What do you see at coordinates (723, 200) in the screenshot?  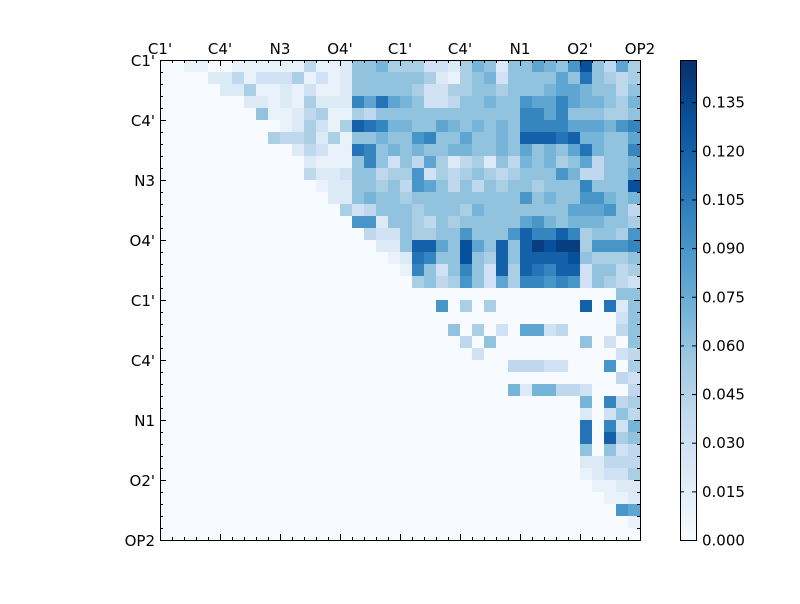 I see `colorbar-tick-label: 0.105` at bounding box center [723, 200].